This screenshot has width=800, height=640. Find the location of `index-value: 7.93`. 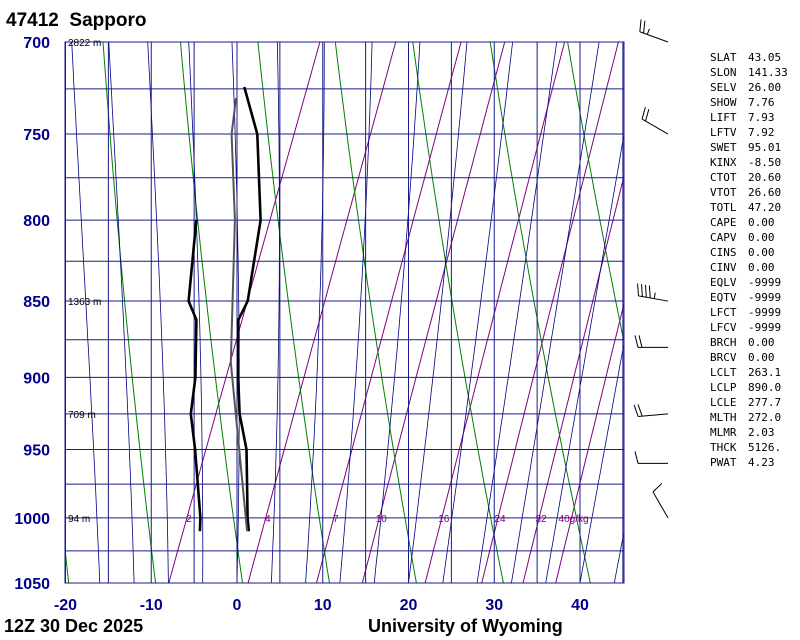

index-value: 7.93 is located at coordinates (761, 117).